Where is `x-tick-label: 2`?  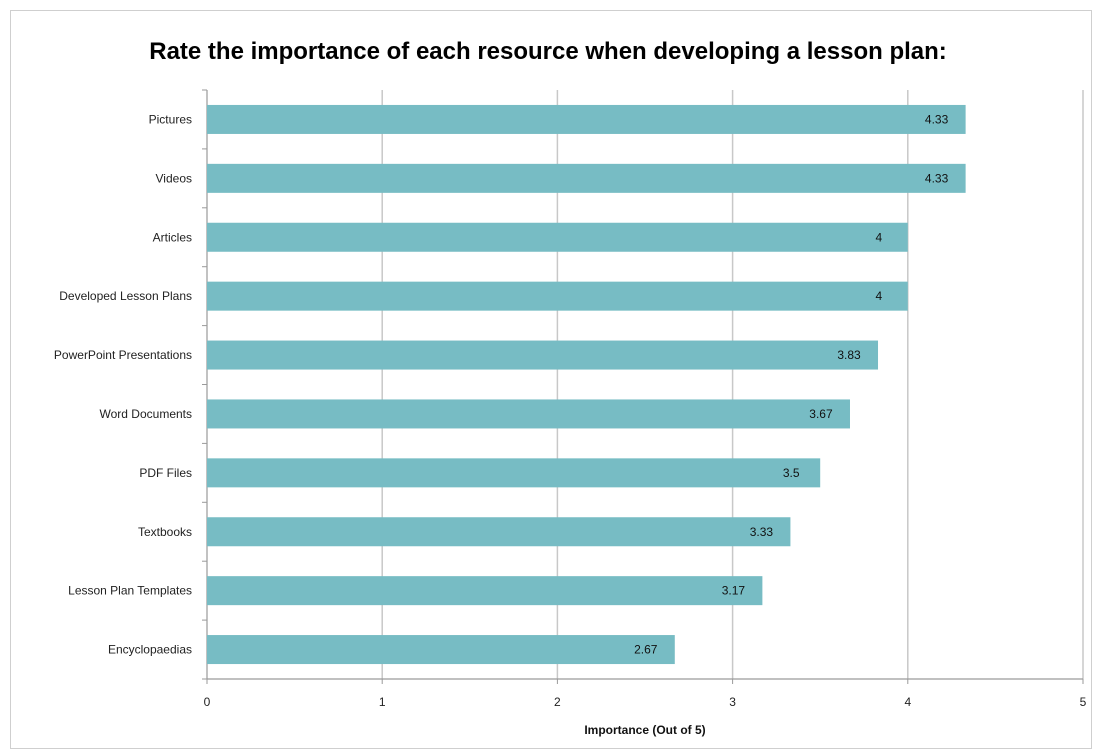 x-tick-label: 2 is located at coordinates (557, 702).